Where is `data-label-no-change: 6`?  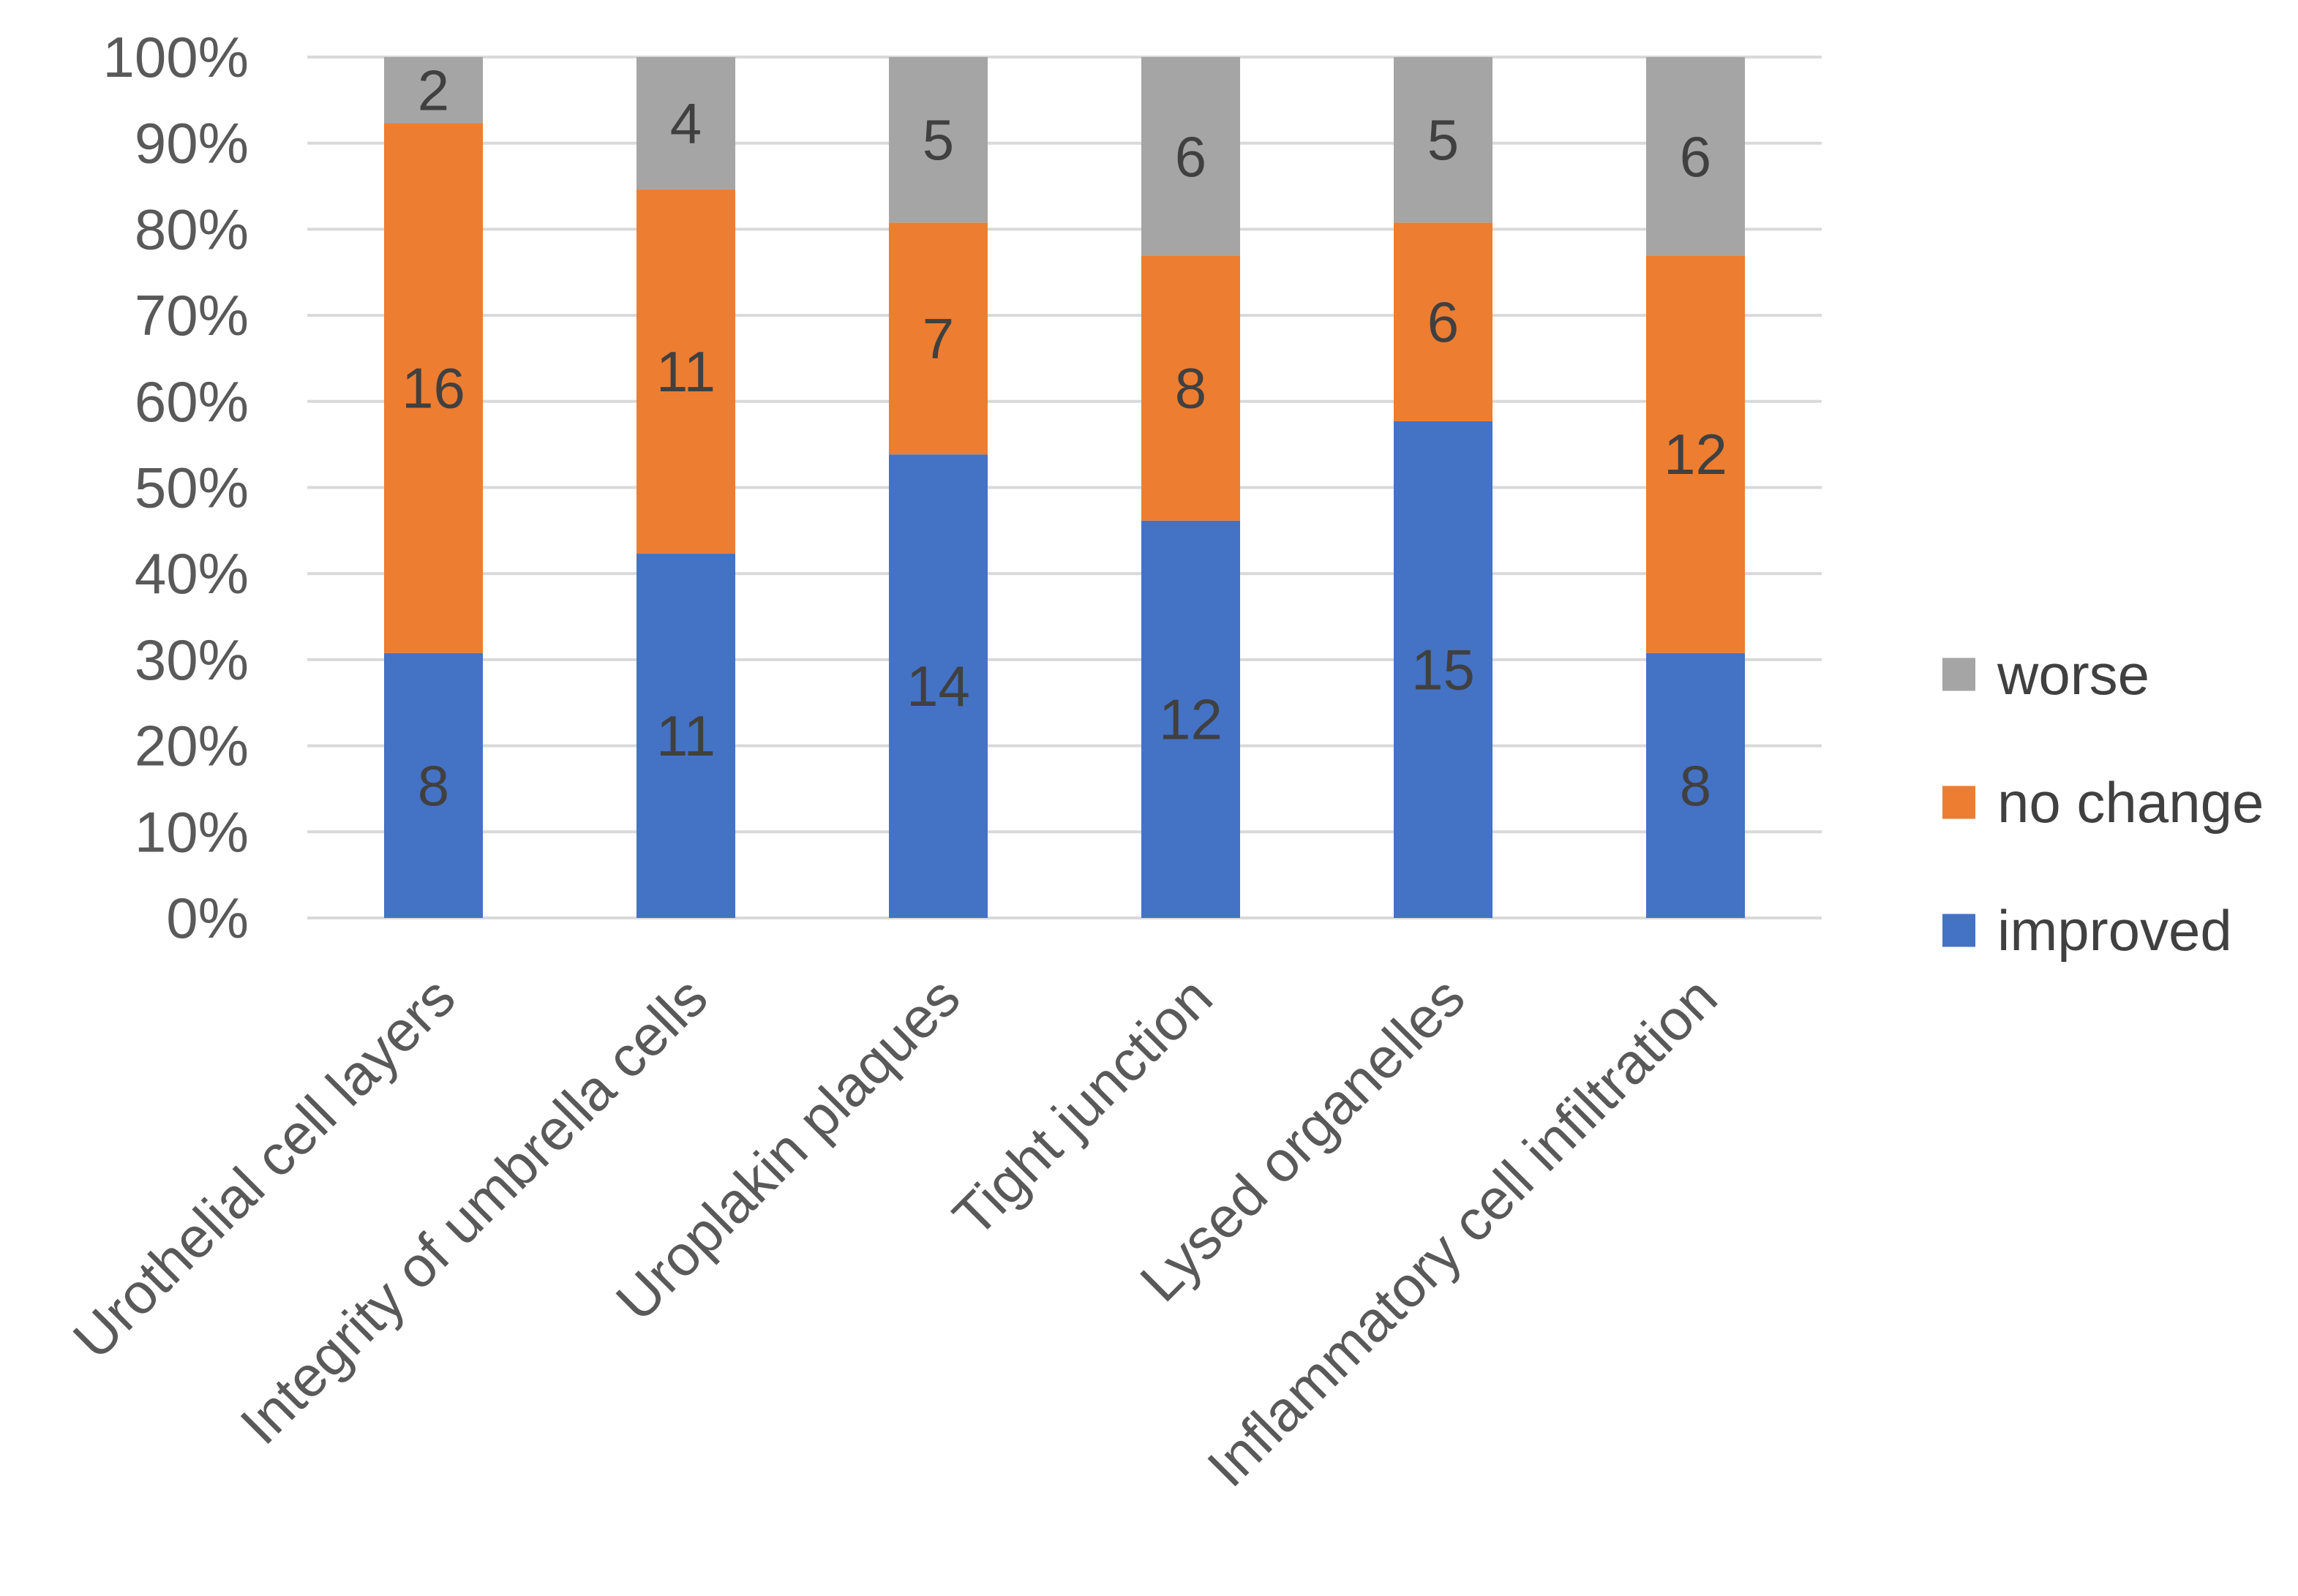 data-label-no-change: 6 is located at coordinates (1443, 322).